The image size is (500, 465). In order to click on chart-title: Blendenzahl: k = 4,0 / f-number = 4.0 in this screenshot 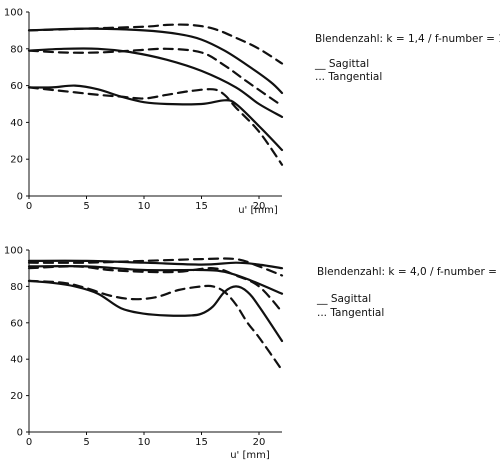, I will do `click(408, 272)`.